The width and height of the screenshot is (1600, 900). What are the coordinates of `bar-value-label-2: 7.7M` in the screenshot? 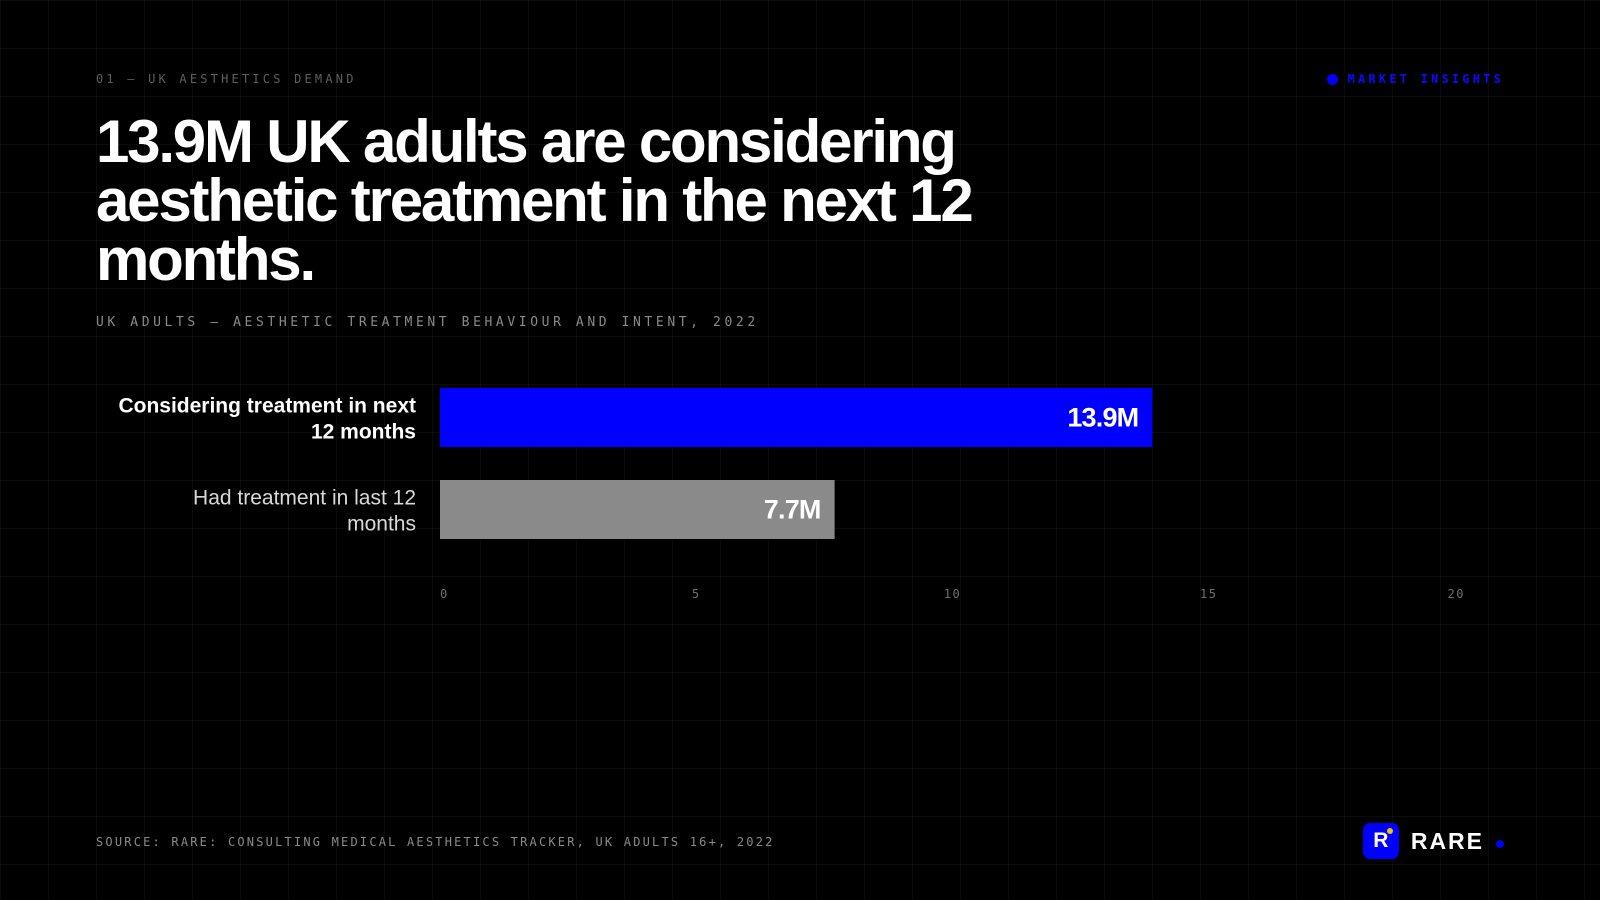 It's located at (792, 510).